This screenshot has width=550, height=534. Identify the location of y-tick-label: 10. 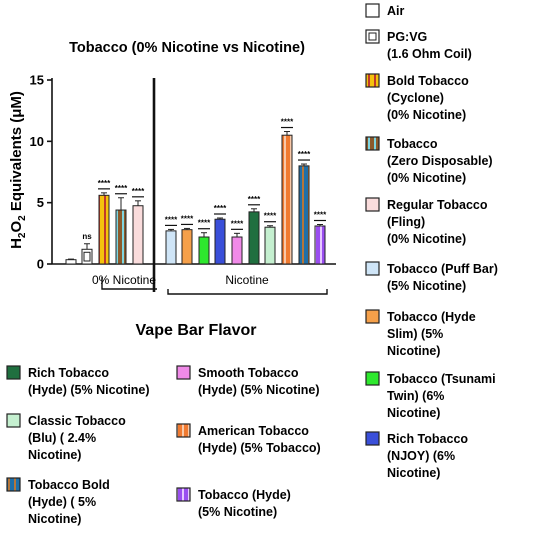
(37, 141).